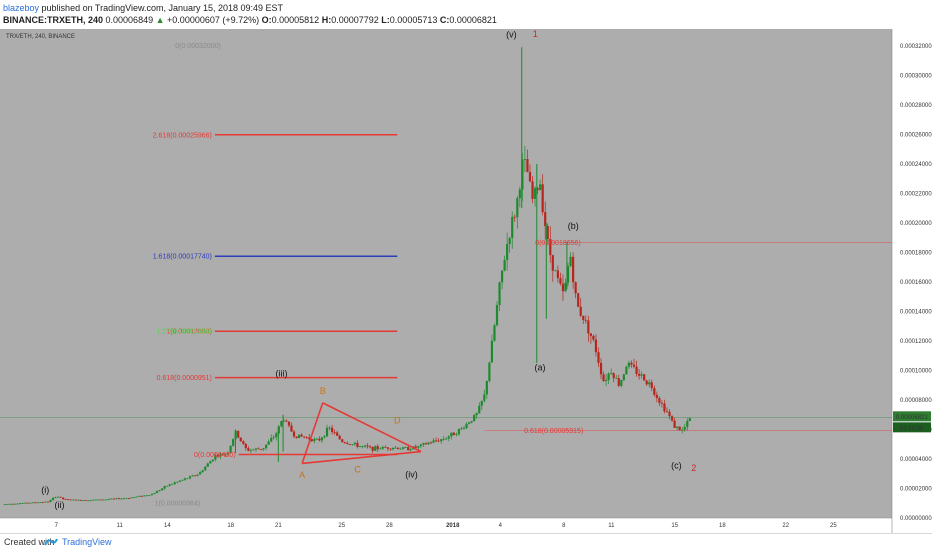  I want to click on x-tick-label: 2018, so click(453, 526).